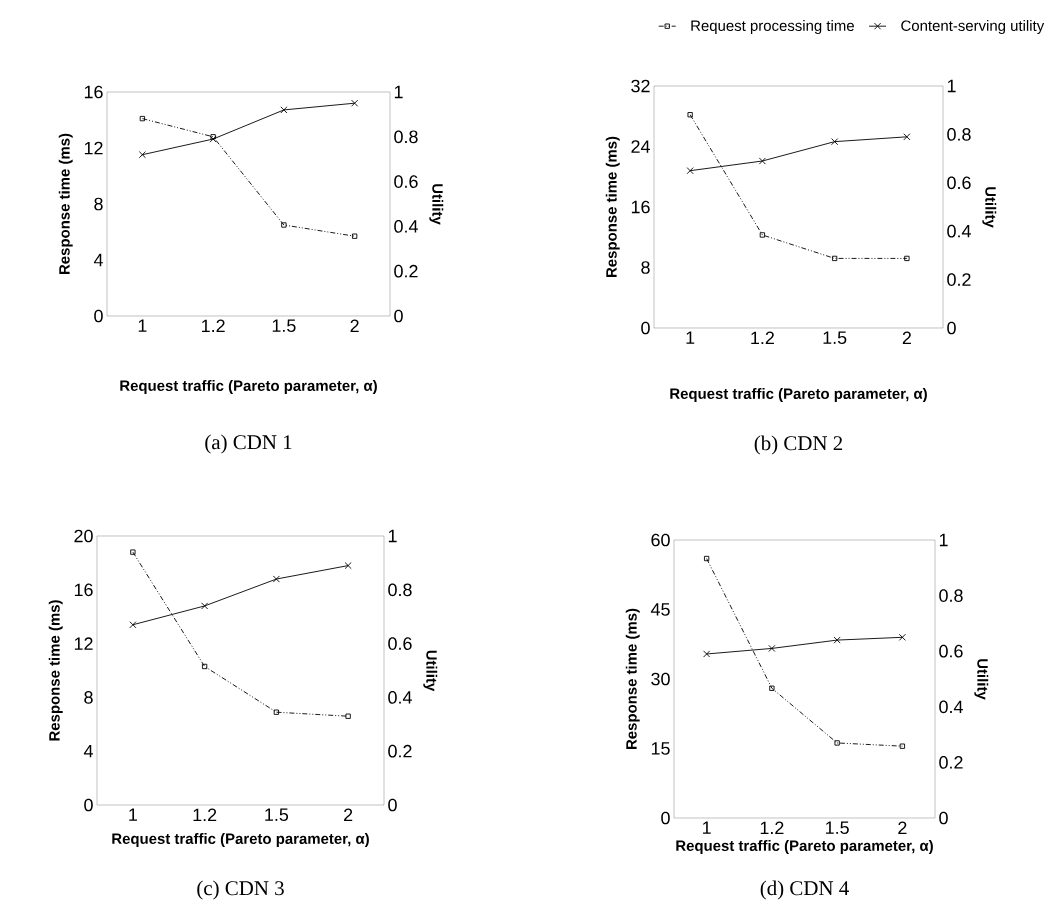 This screenshot has width=1053, height=919. I want to click on y-tick-label: 15, so click(660, 748).